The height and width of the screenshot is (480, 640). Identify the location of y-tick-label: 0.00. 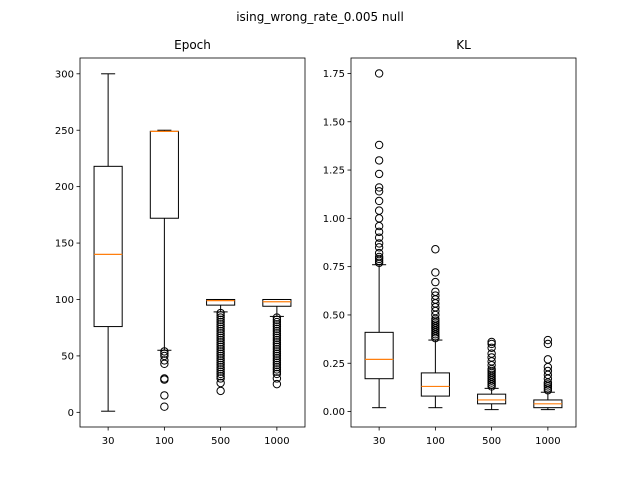
(334, 412).